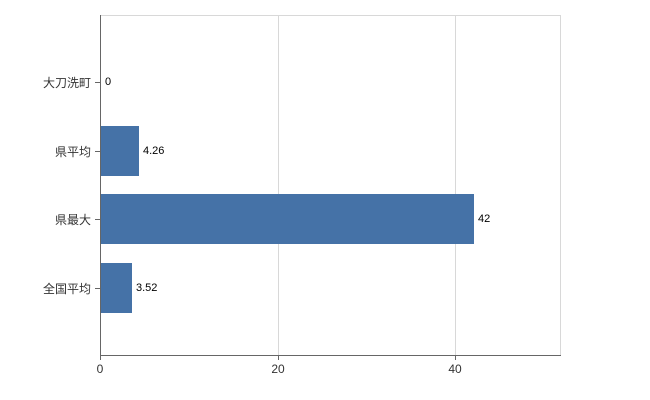 This screenshot has width=650, height=400. Describe the element at coordinates (560, 185) in the screenshot. I see `plot-border-right` at that location.